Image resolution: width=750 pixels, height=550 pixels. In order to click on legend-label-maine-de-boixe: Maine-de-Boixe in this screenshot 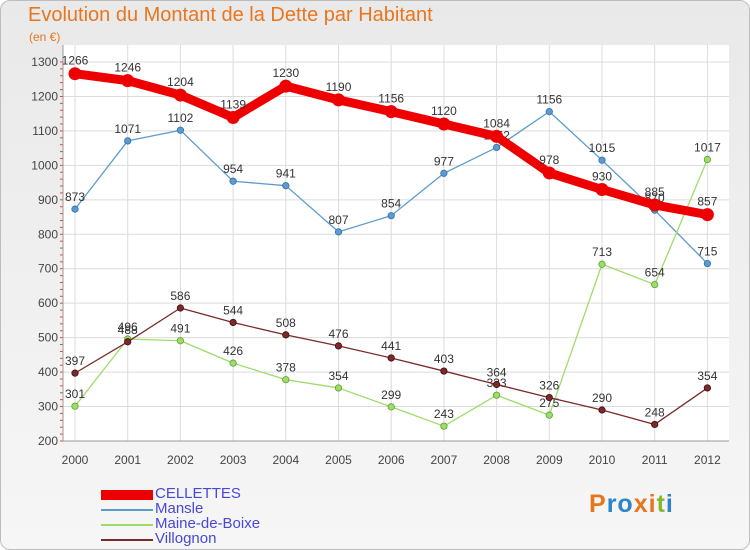, I will do `click(208, 523)`.